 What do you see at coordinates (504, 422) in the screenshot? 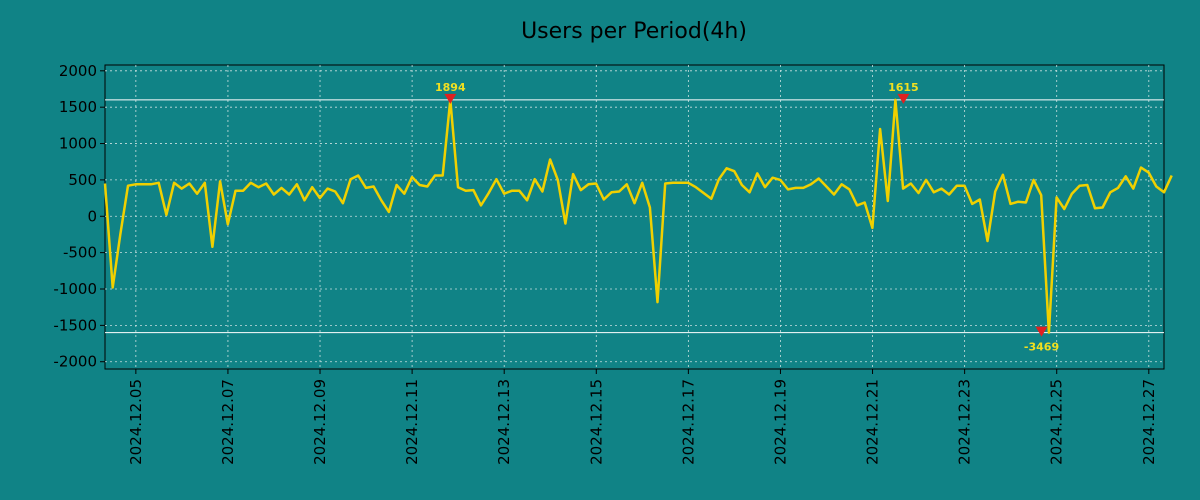
I see `x-tick-label: 2024.12.13` at bounding box center [504, 422].